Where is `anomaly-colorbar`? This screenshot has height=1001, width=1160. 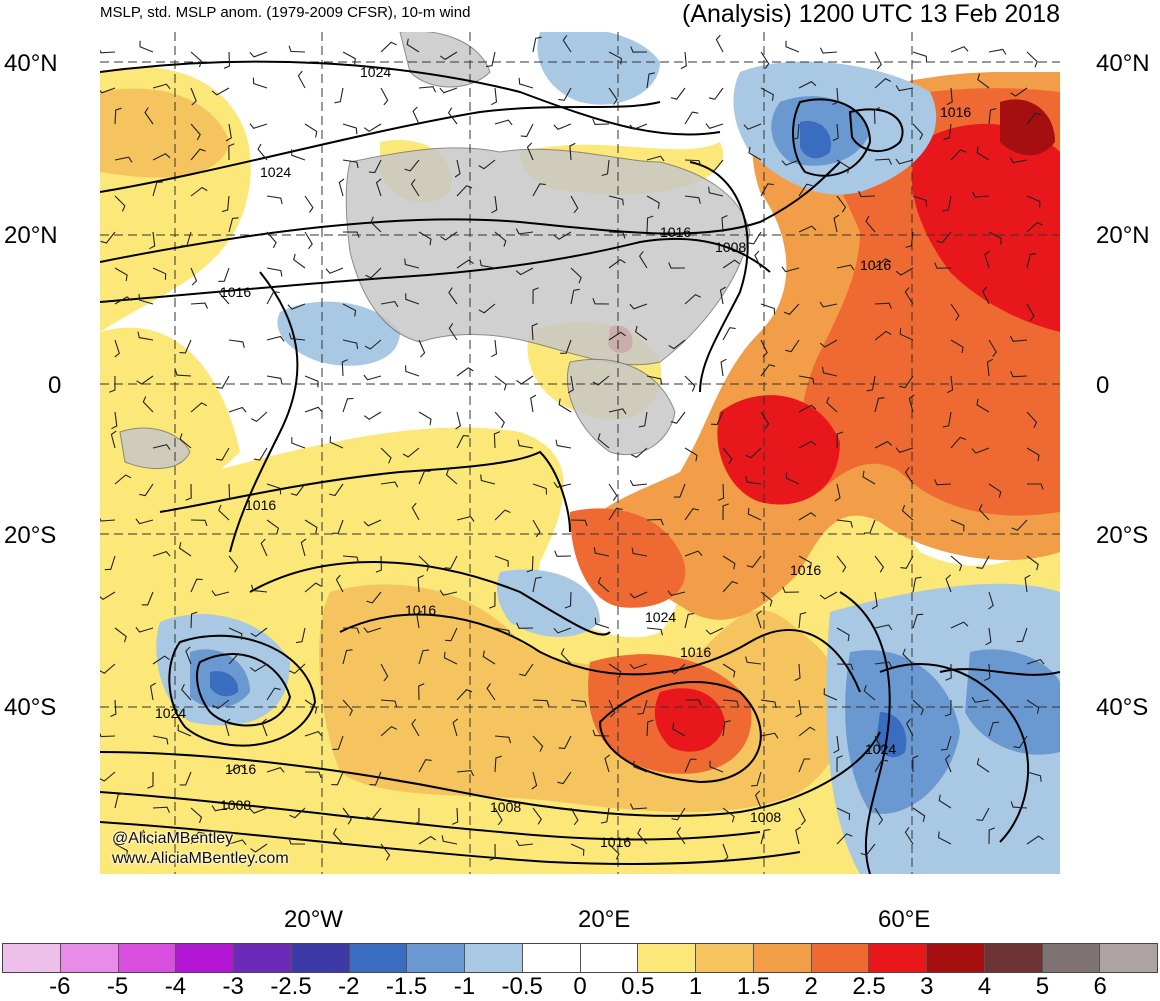 anomaly-colorbar is located at coordinates (580, 958).